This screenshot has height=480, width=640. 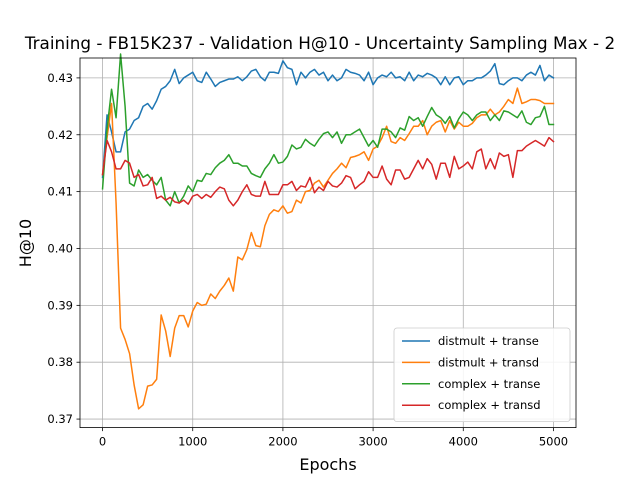 What do you see at coordinates (489, 384) in the screenshot?
I see `legend-label: complex + transe` at bounding box center [489, 384].